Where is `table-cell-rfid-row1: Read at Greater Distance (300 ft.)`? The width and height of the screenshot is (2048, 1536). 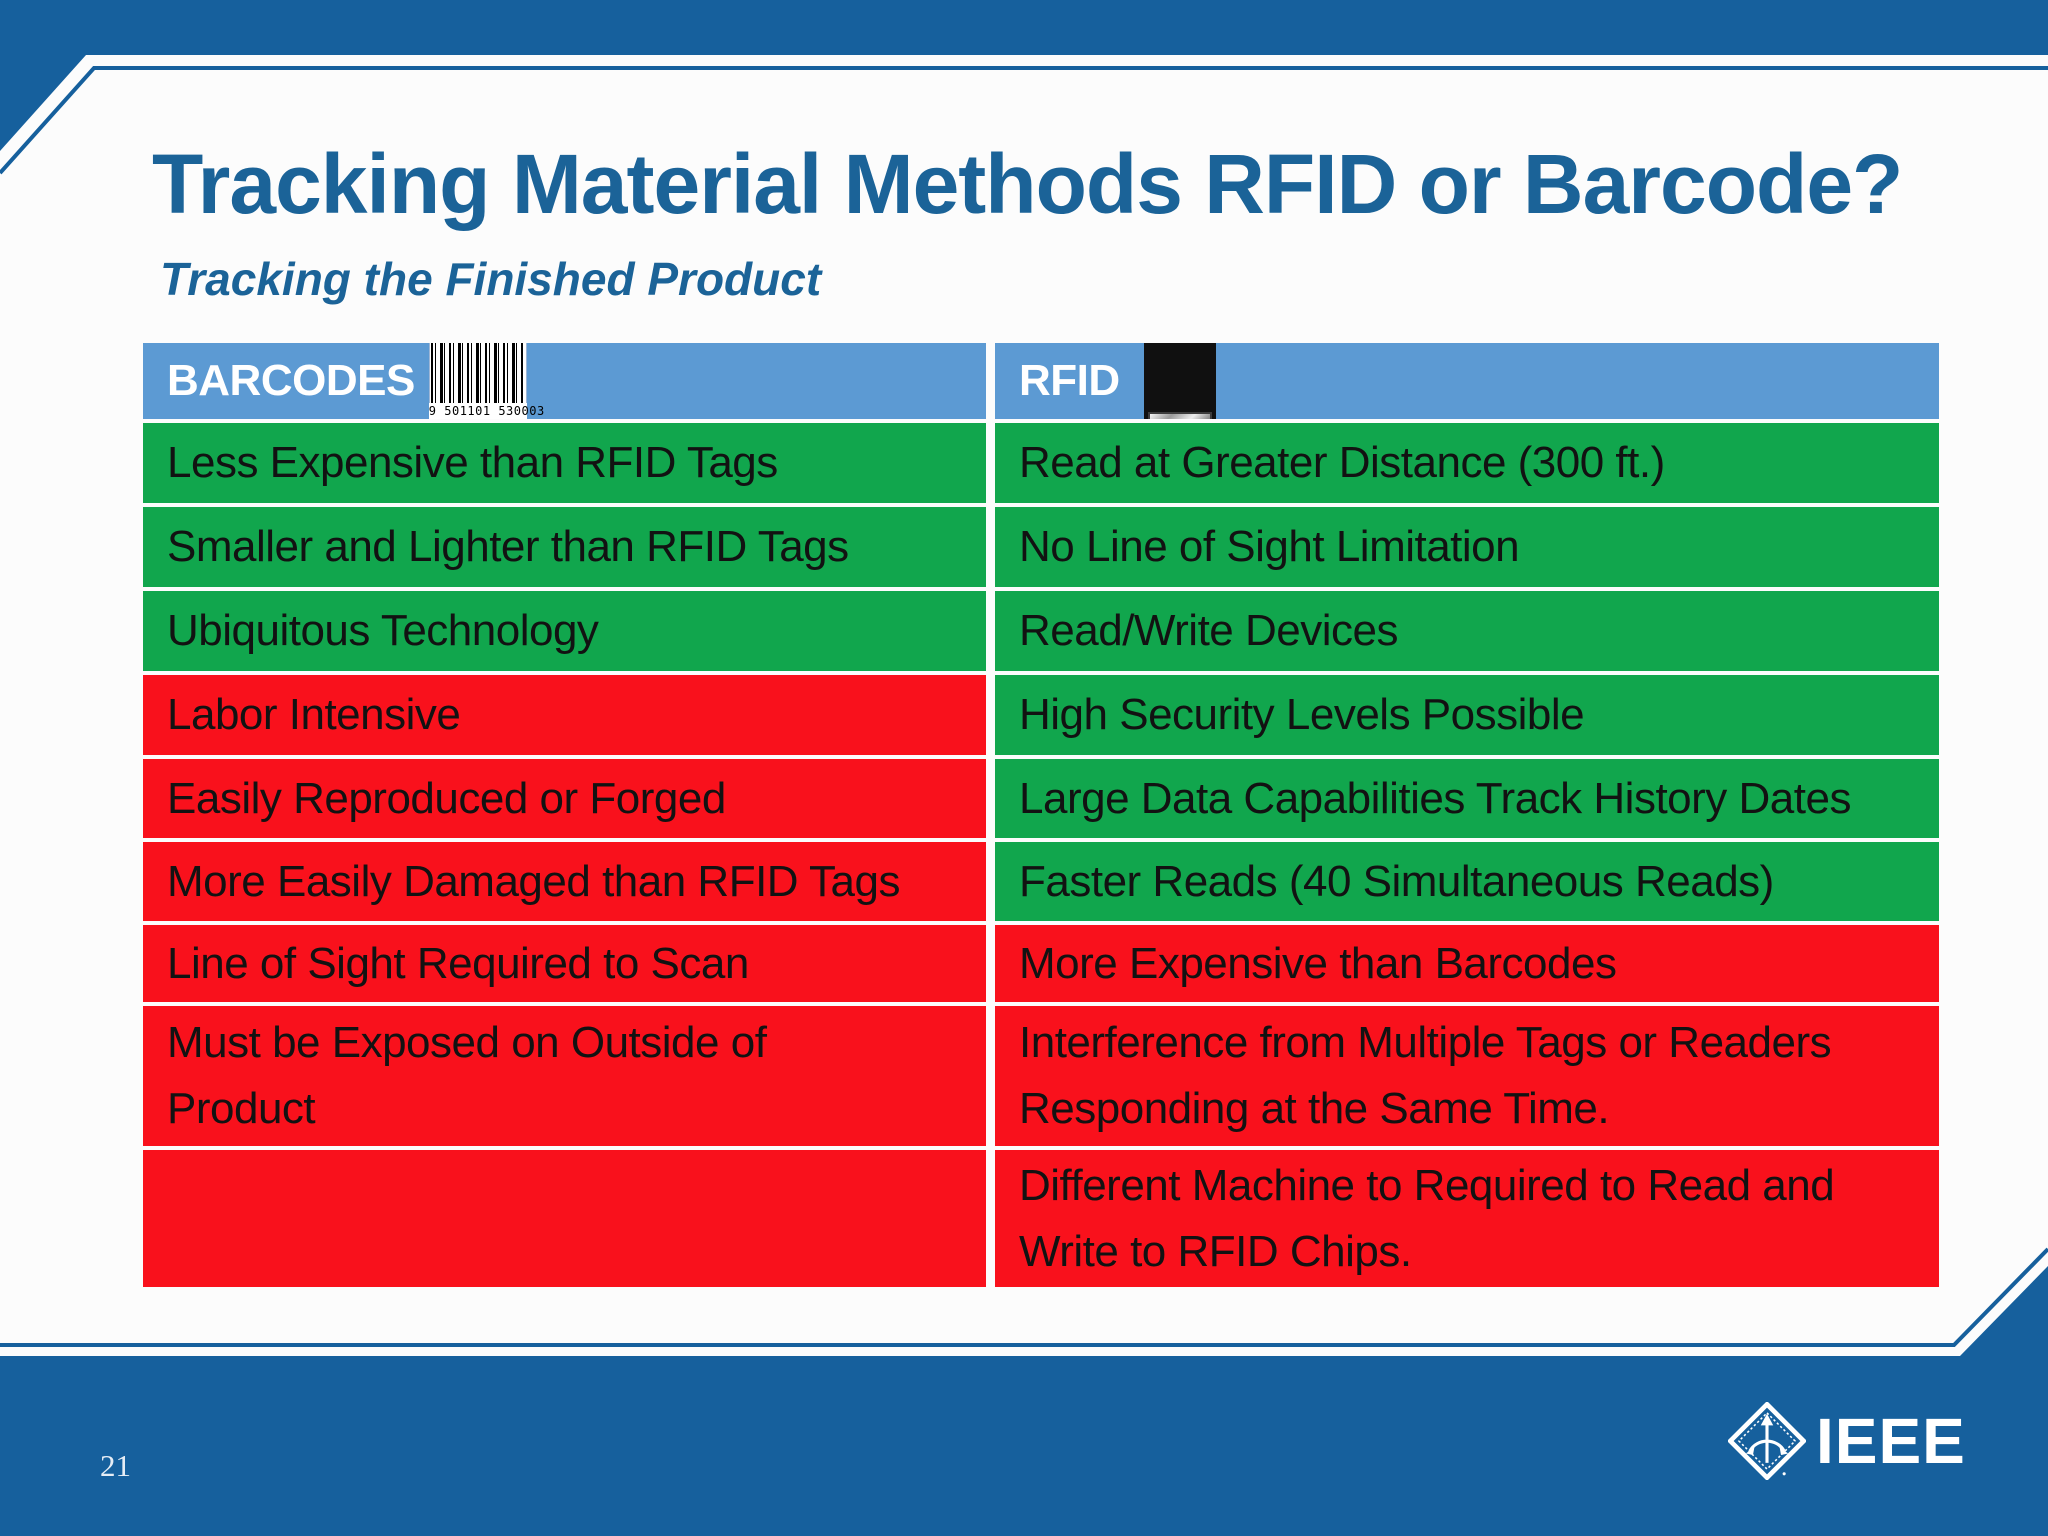
table-cell-rfid-row1: Read at Greater Distance (300 ft.) is located at coordinates (1467, 463).